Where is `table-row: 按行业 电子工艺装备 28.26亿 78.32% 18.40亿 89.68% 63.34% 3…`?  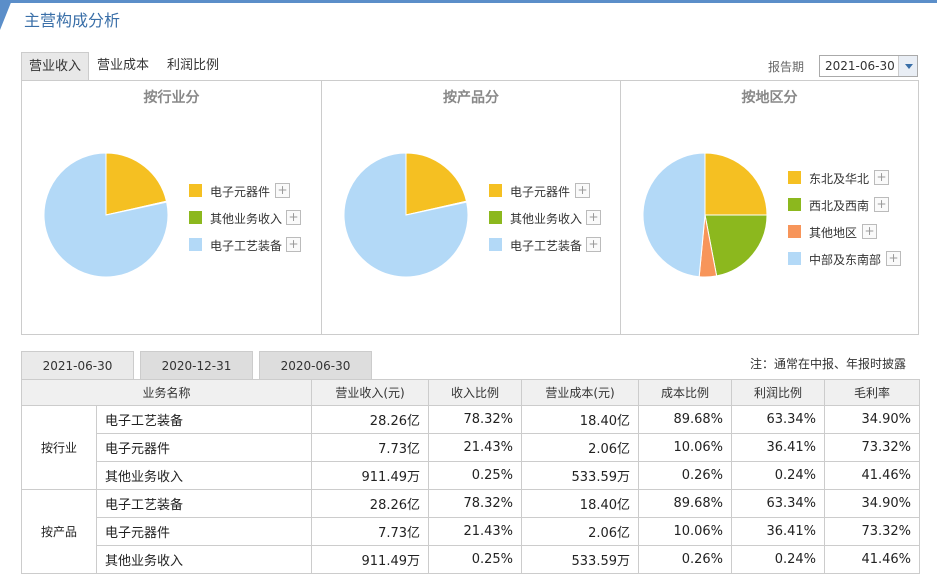
table-row: 按行业 电子工艺装备 28.26亿 78.32% 18.40亿 89.68% 63.34% 3… is located at coordinates (471, 447).